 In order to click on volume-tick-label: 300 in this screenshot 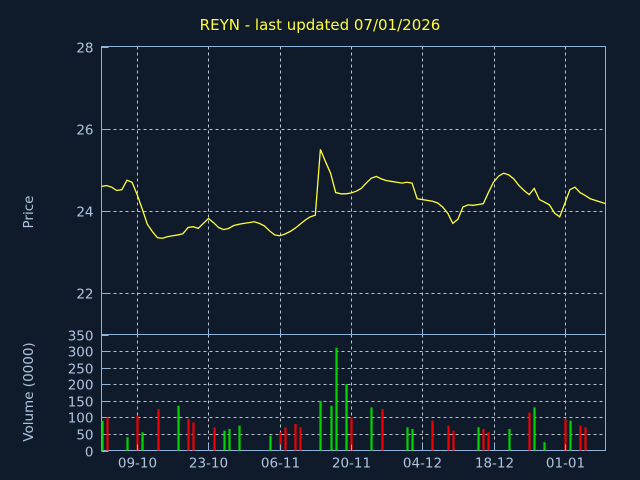, I will do `click(81, 353)`.